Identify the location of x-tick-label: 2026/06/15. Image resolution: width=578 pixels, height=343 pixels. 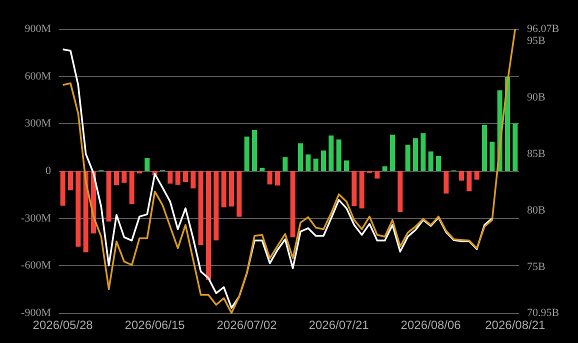
(155, 325).